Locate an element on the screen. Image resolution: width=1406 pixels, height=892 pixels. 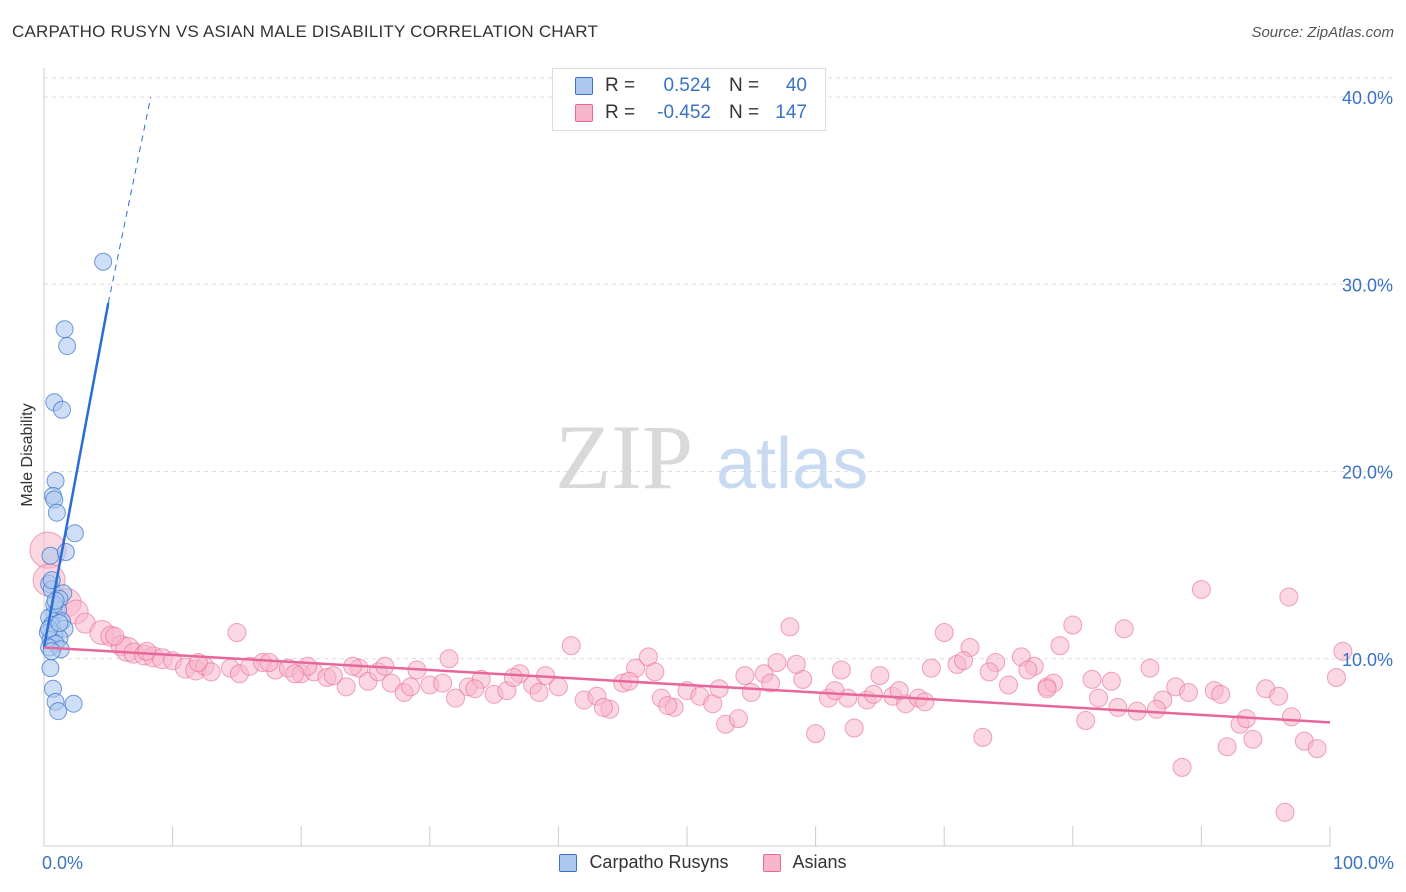
y-tick-labels: 10.0% 20.0% 30.0% 40.0% is located at coordinates (1367, 379).